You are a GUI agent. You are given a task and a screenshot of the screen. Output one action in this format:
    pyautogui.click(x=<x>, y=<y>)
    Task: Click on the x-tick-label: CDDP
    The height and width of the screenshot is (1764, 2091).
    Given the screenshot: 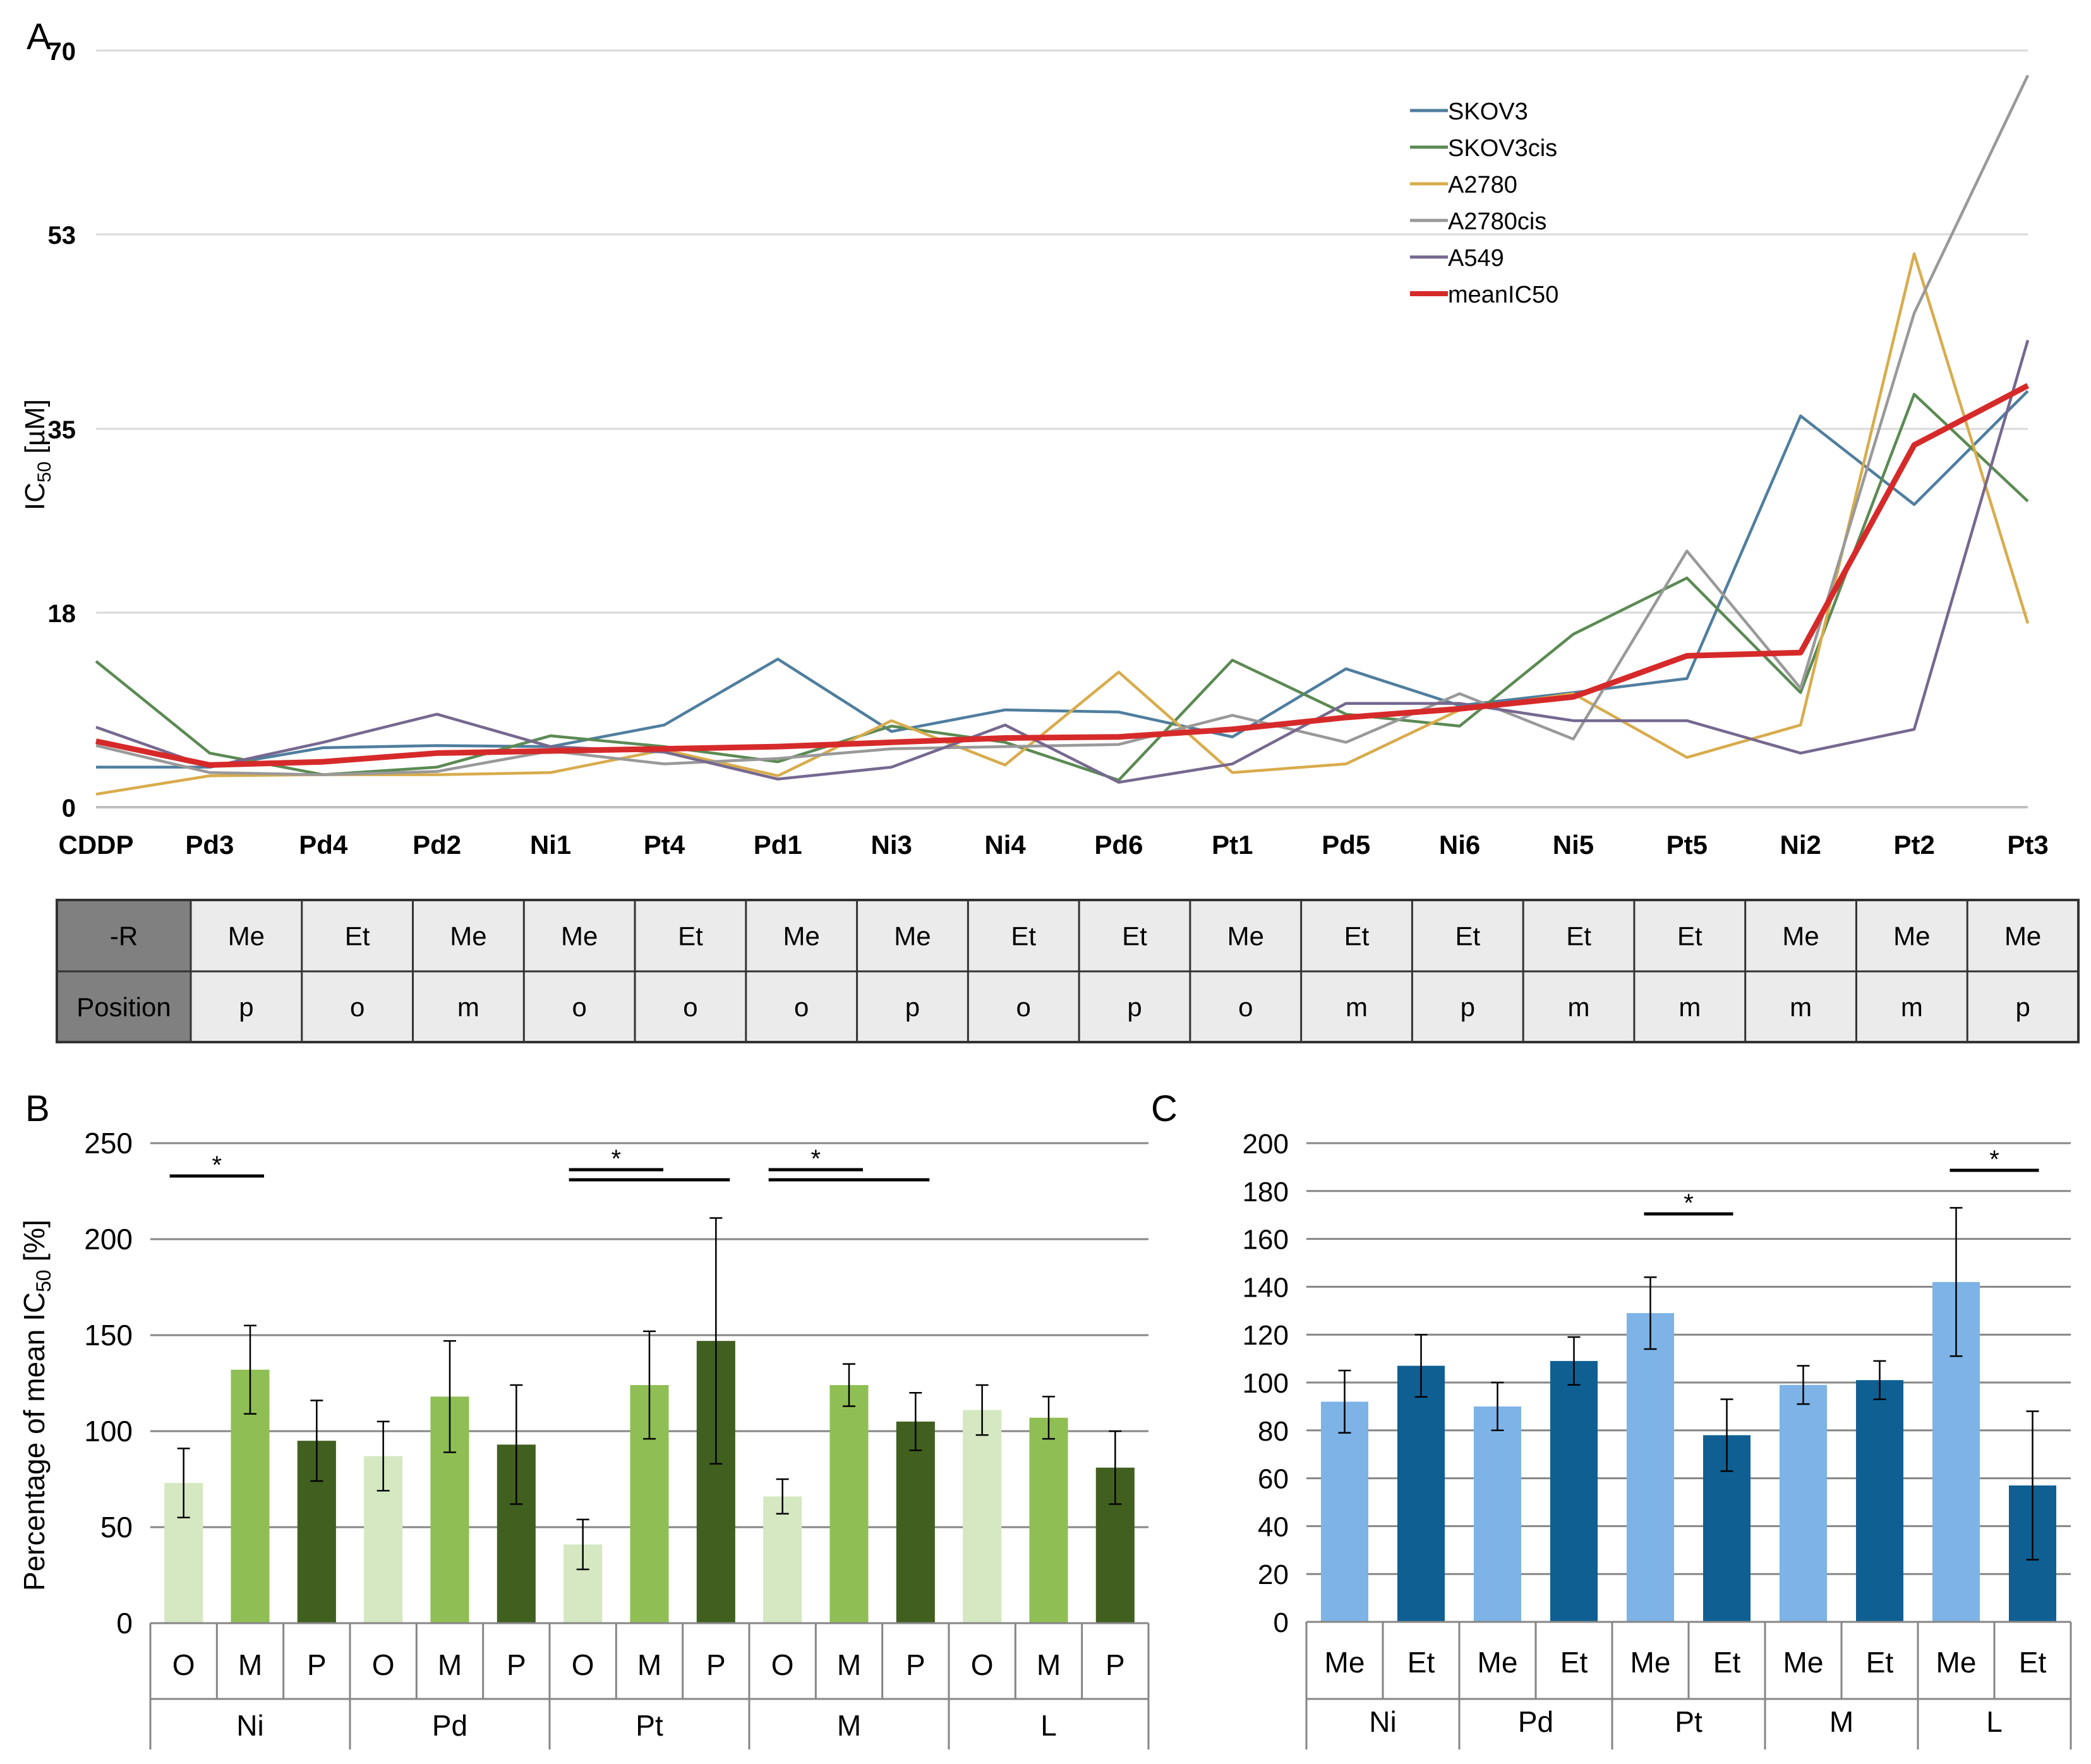 What is the action you would take?
    pyautogui.click(x=95, y=845)
    